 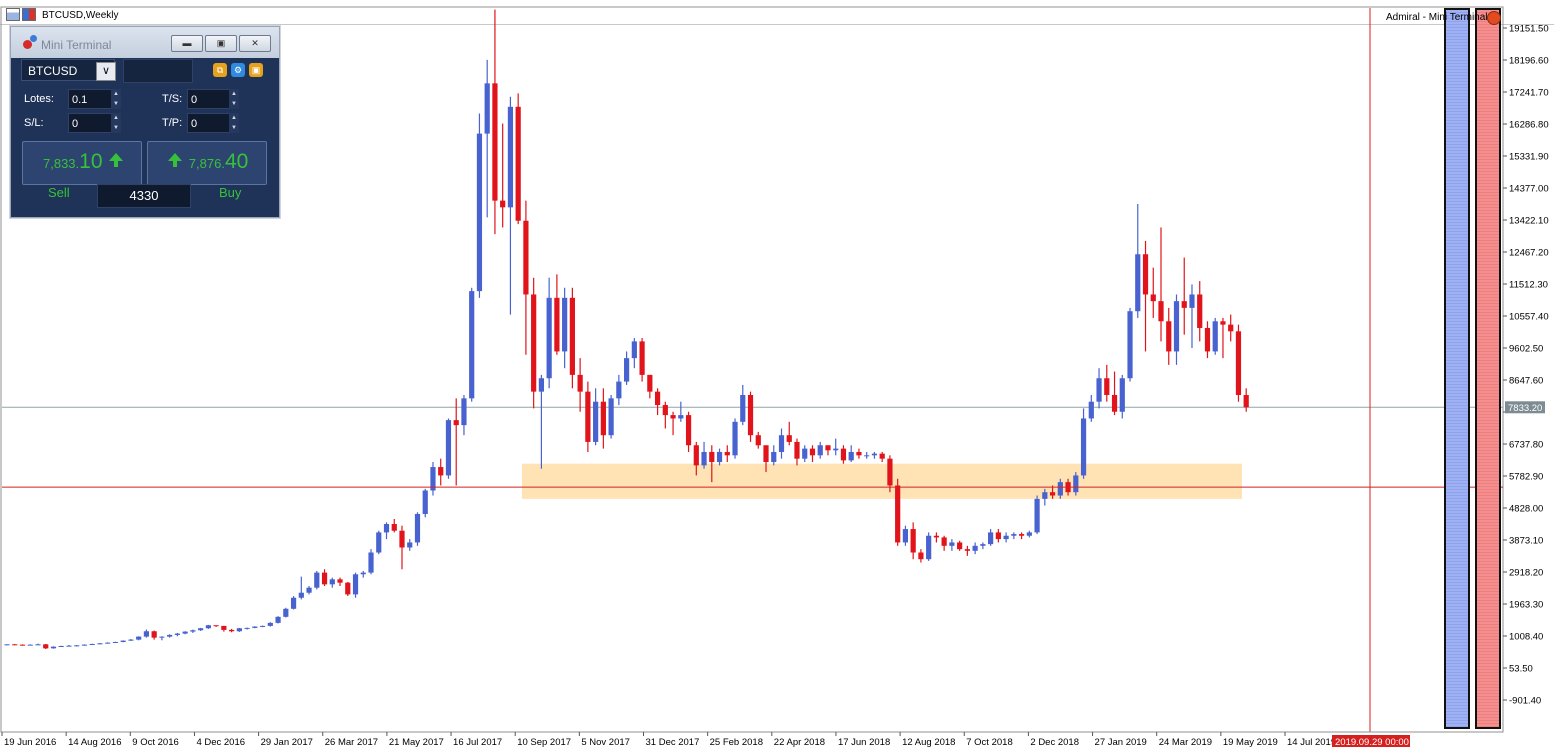 What do you see at coordinates (221, 43) in the screenshot?
I see `restore-button: ▣` at bounding box center [221, 43].